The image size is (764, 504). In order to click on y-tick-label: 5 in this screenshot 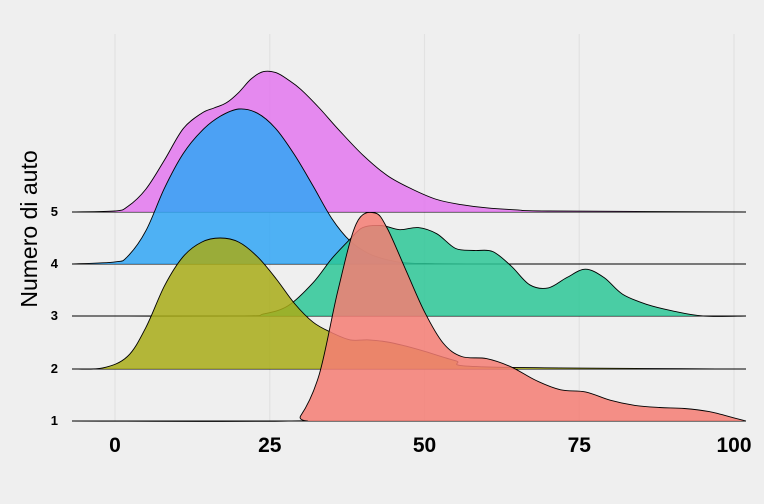, I will do `click(54, 211)`.